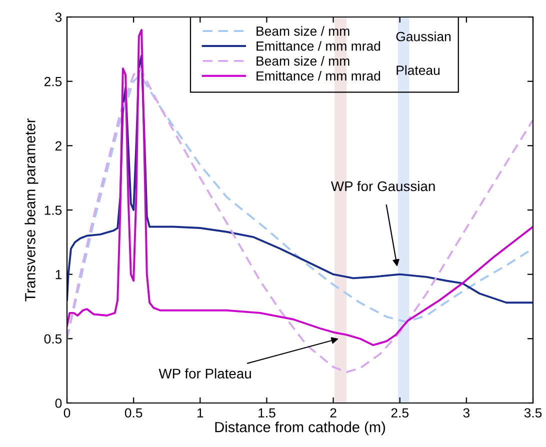 This screenshot has height=447, width=546. Describe the element at coordinates (53, 210) in the screenshot. I see `y-tick-label: 1.5` at that location.